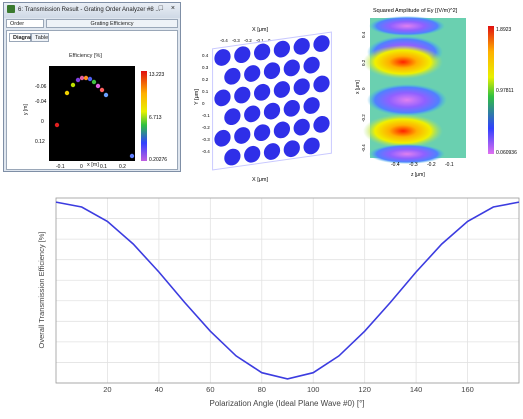 The width and height of the screenshot is (523, 419). Describe the element at coordinates (26, 109) in the screenshot. I see `plot-ylabel: y [m]` at that location.